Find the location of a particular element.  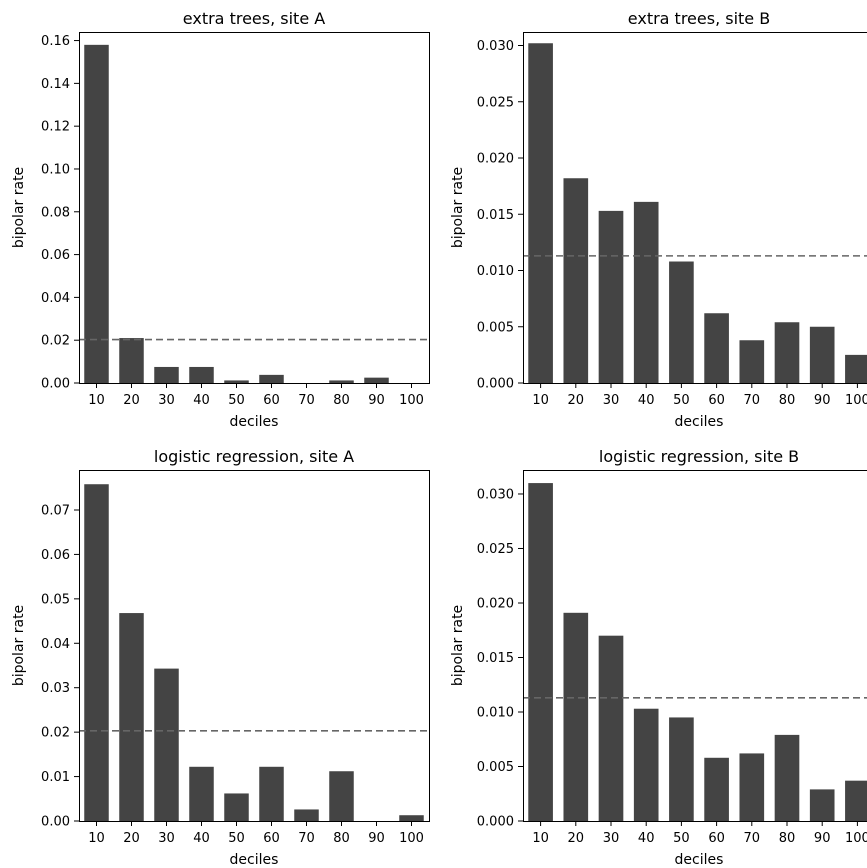

y-tick-label: 0.14 is located at coordinates (55, 84).